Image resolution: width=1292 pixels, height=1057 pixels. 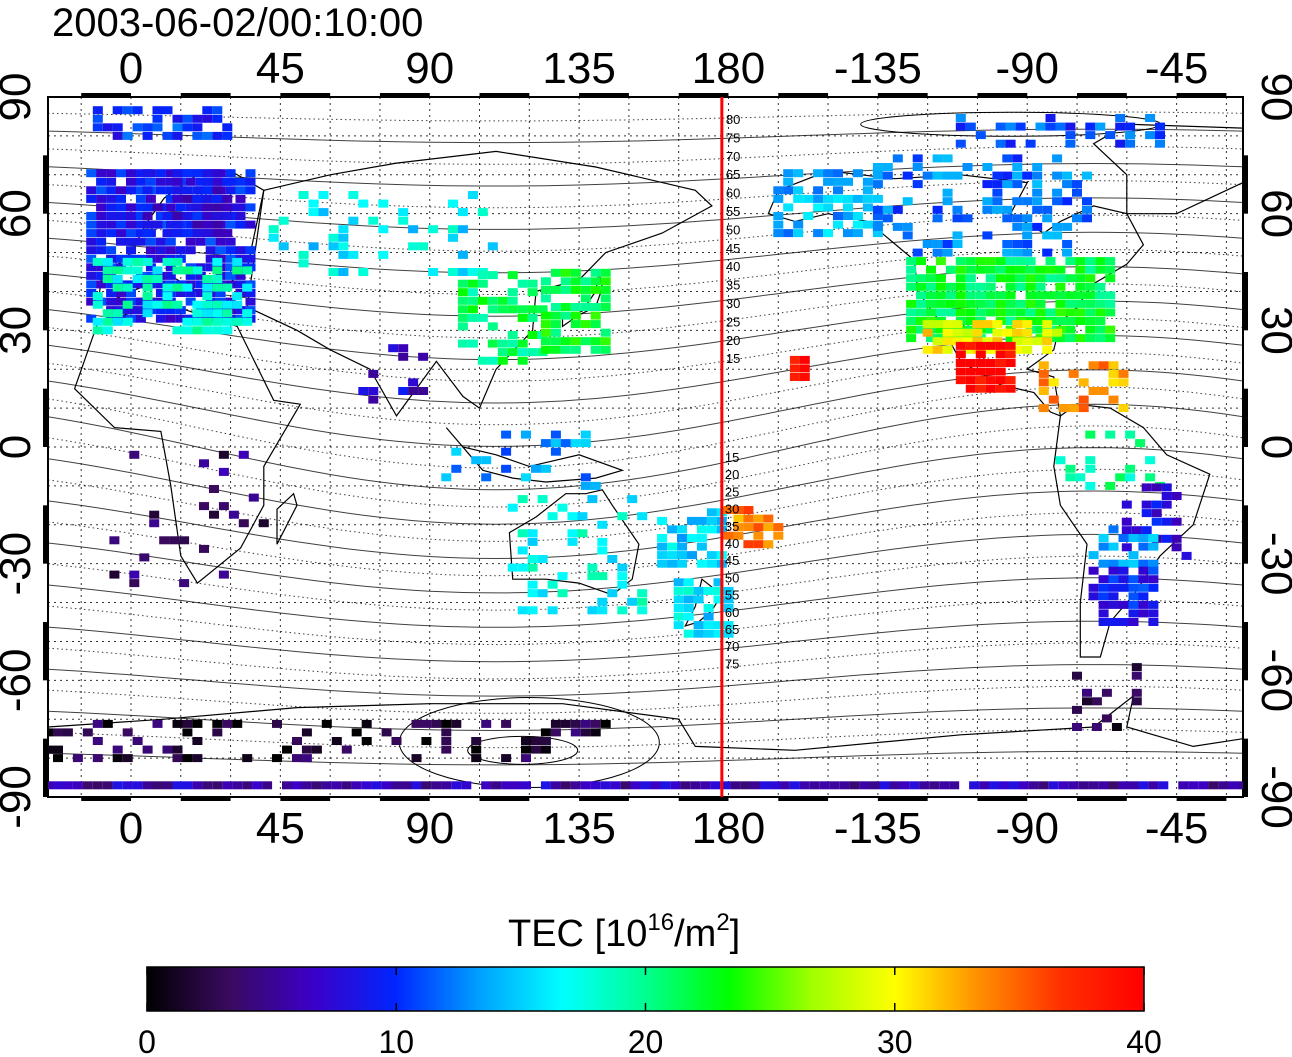 I want to click on bottom-lon-label: -135, so click(x=878, y=828).